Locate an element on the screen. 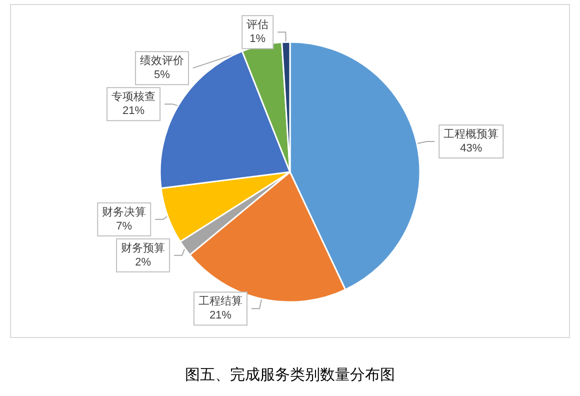  data-label: 5% is located at coordinates (162, 75).